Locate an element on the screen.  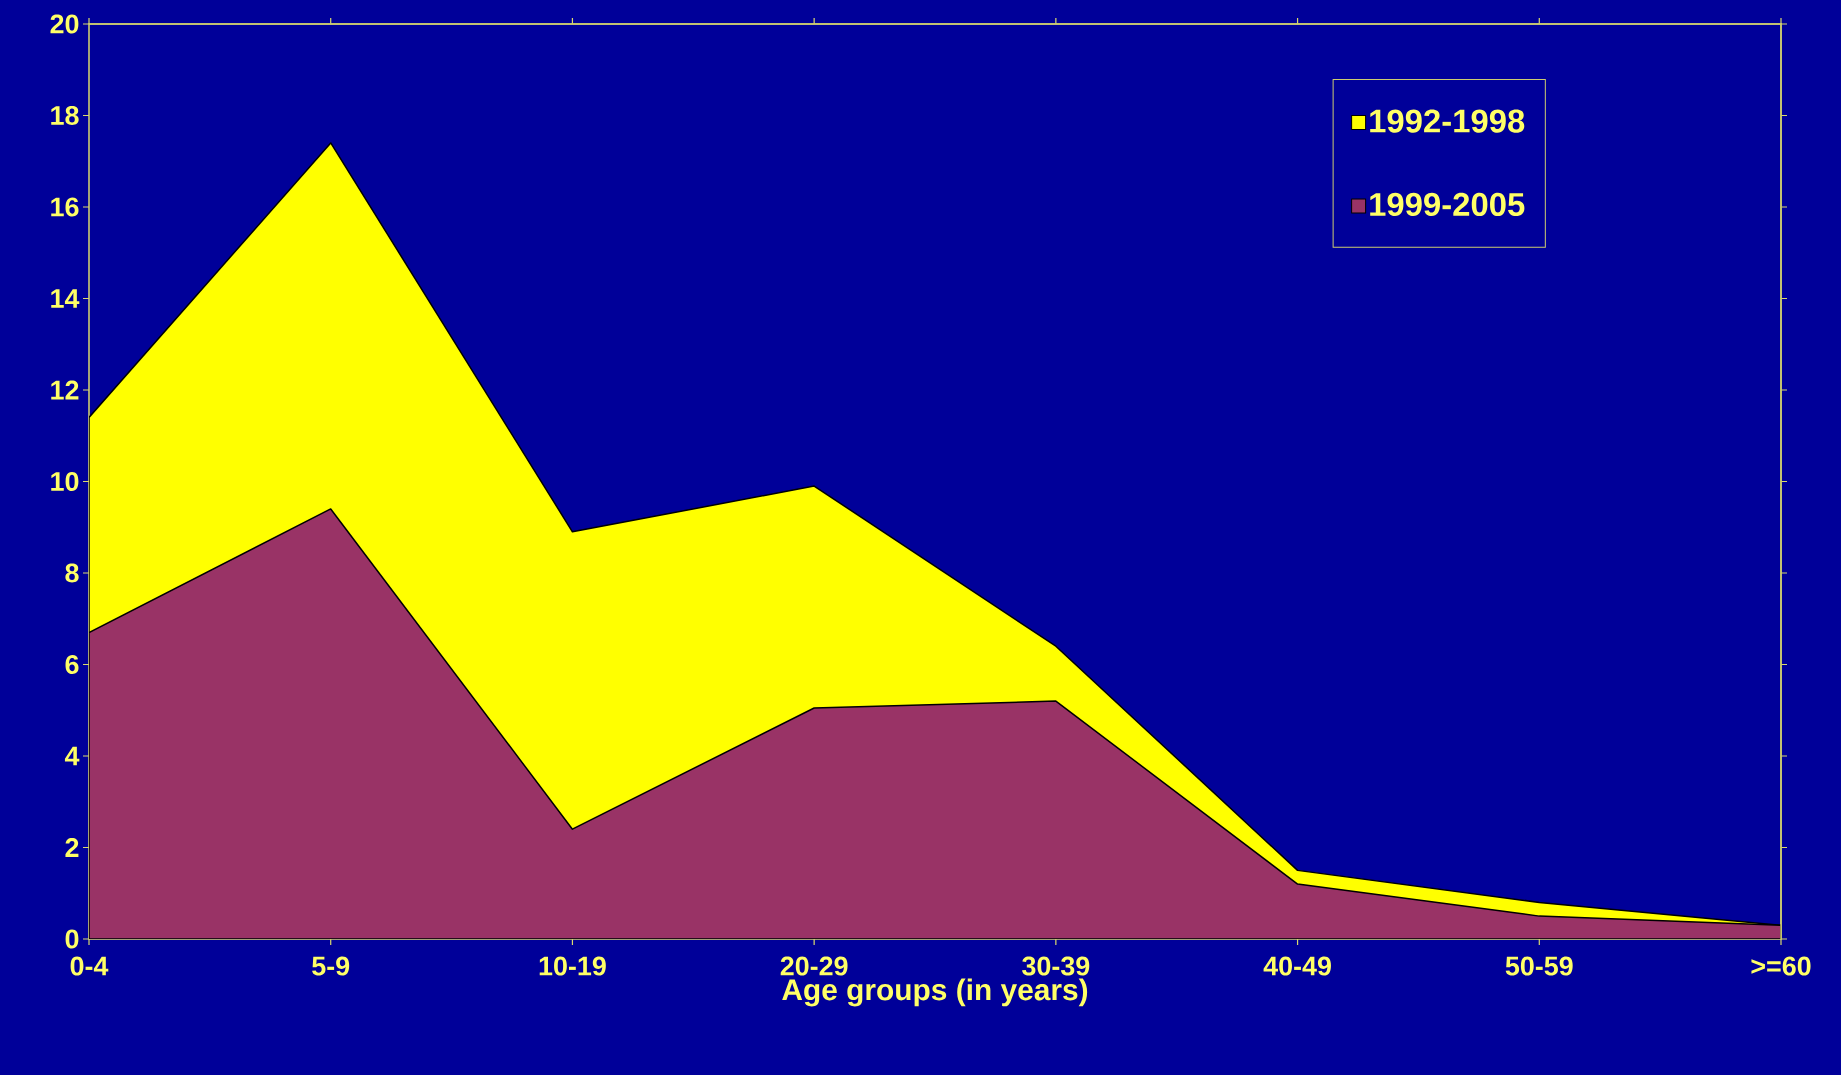
x-tick-label: >=60 is located at coordinates (1781, 966).